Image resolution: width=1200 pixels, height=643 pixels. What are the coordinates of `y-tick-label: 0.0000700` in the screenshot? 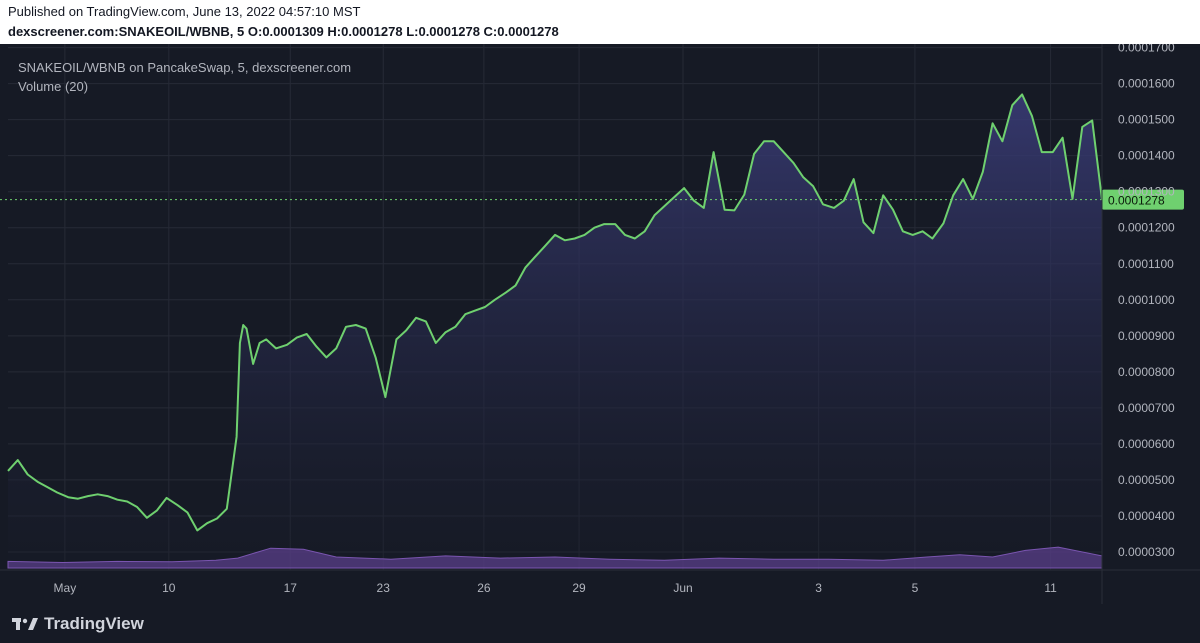 It's located at (1146, 408).